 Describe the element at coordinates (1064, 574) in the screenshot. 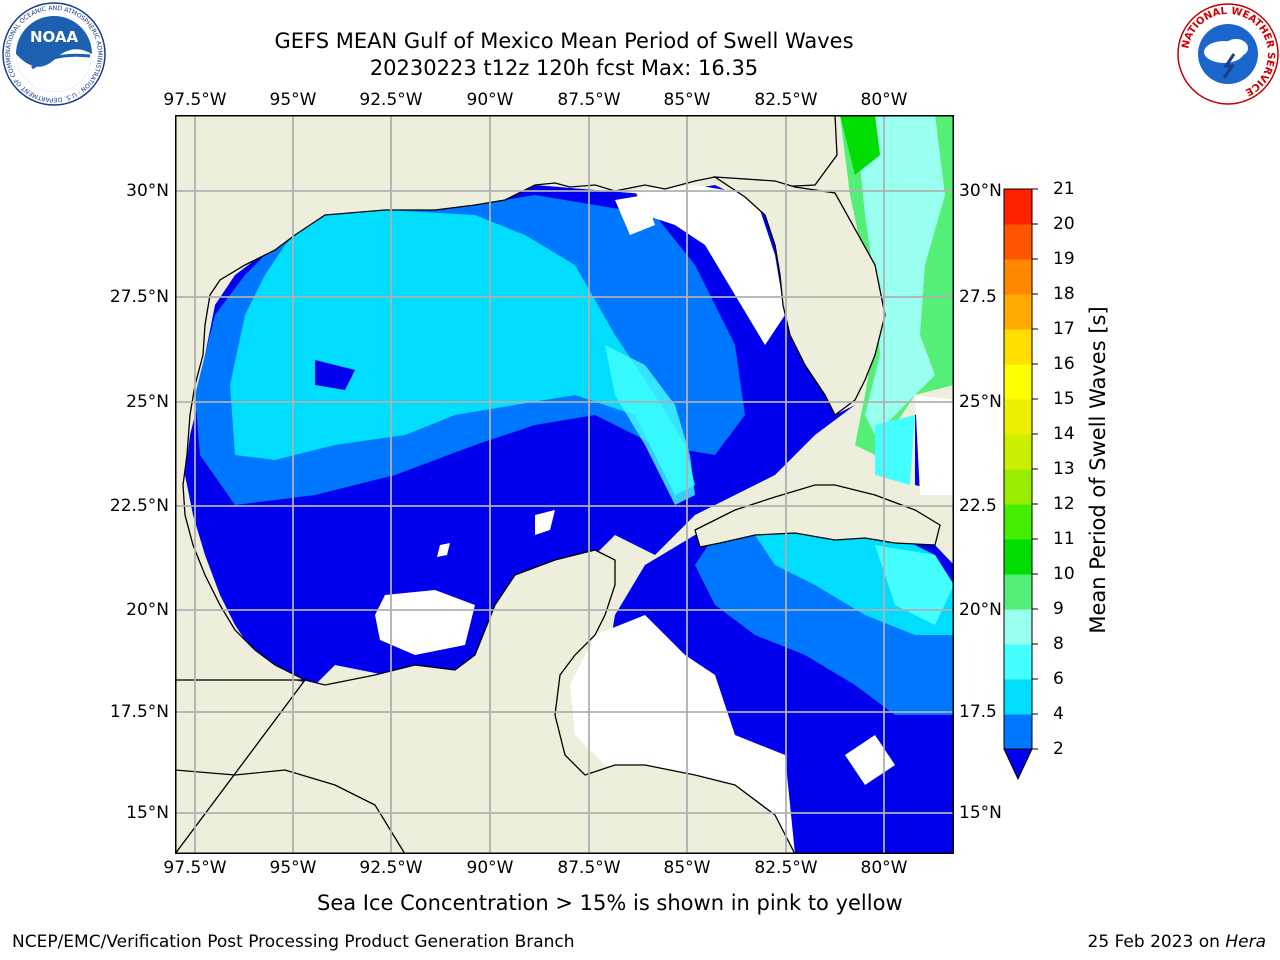

I see `colorbar-tick-label: 10` at that location.